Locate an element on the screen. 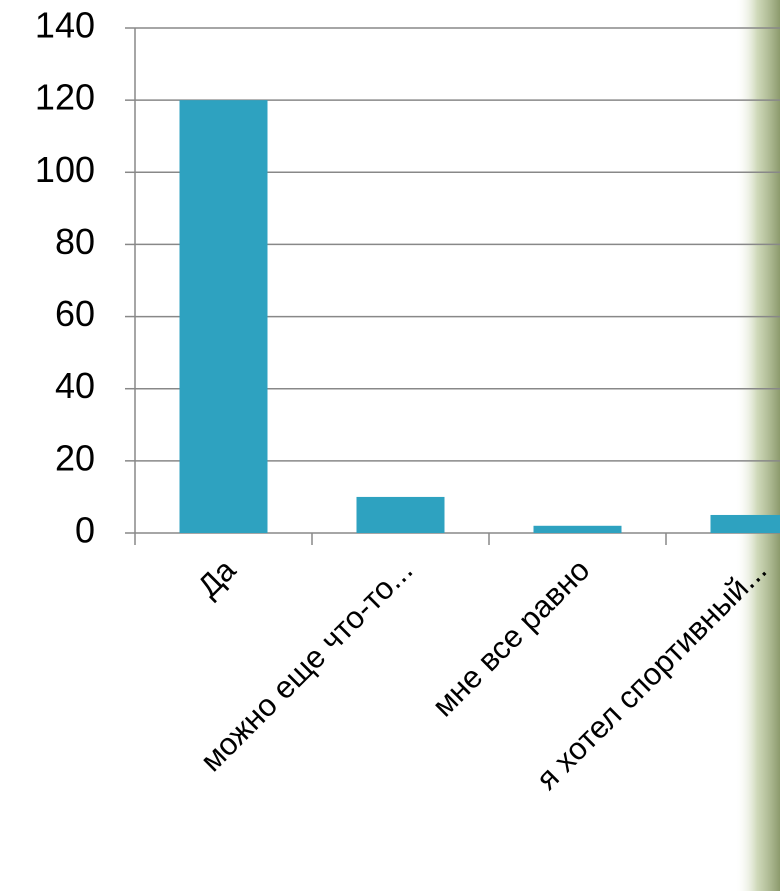 This screenshot has height=891, width=780. y-tick-label: 60 is located at coordinates (75, 313).